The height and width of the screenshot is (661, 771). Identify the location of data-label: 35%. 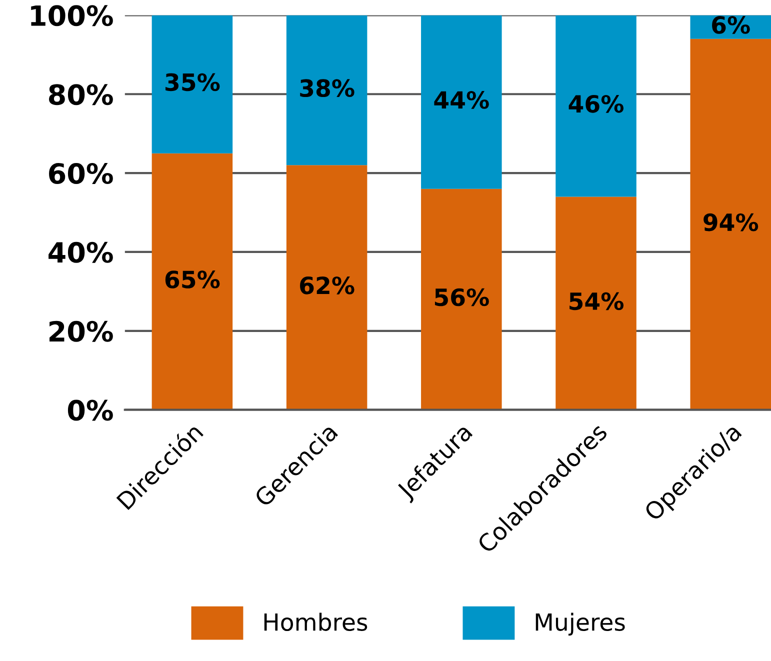
(193, 82).